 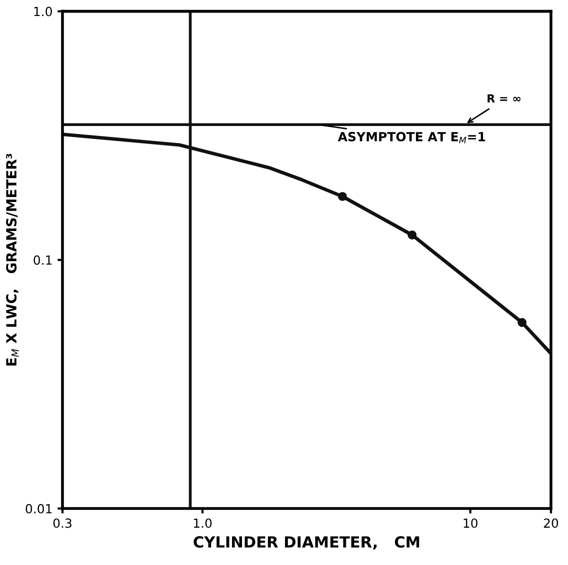 I want to click on x-tick-label: 1.0, so click(x=203, y=523).